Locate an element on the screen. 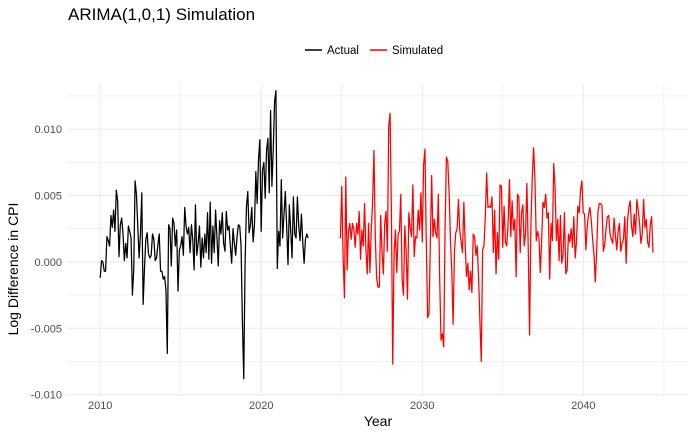 This screenshot has height=437, width=694. y-tick-label: 0.005 is located at coordinates (48, 197).